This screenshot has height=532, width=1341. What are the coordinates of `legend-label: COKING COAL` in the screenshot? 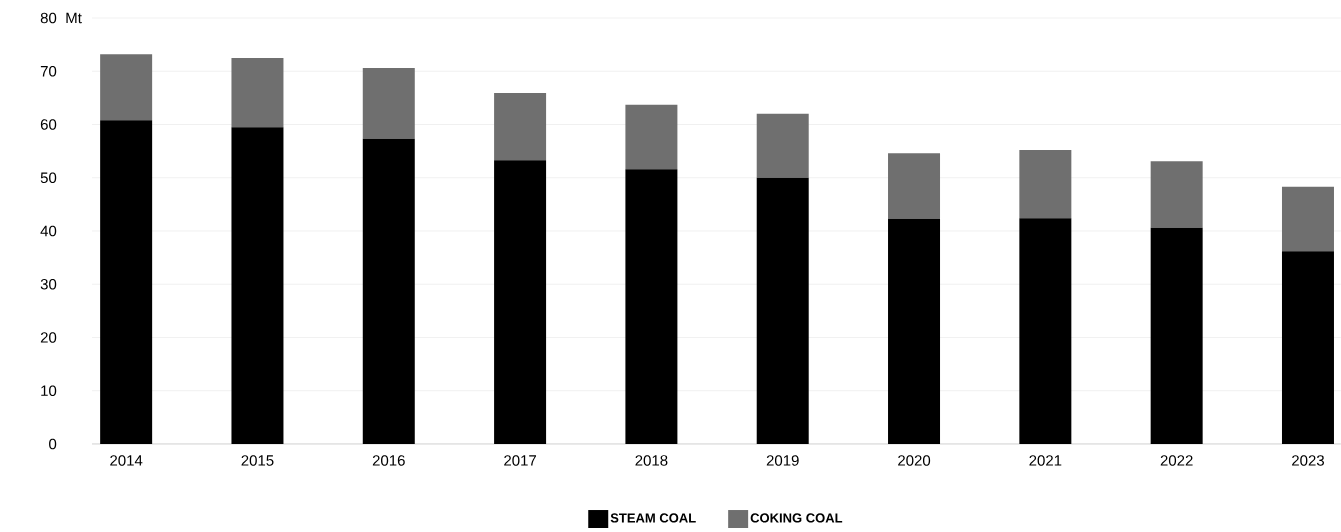 It's located at (796, 518).